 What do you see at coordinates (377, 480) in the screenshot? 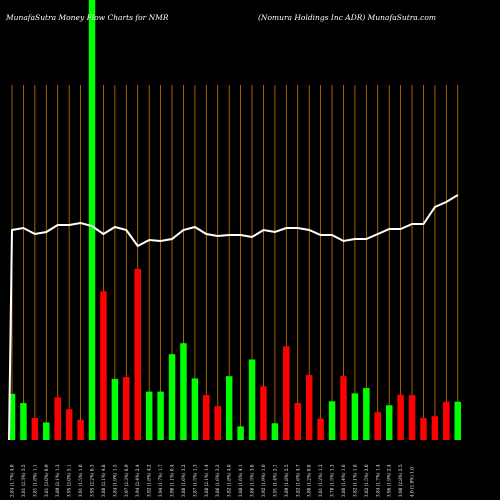
I see `x-tick-label: 3.84 (1.7%) 1.4` at bounding box center [377, 480].